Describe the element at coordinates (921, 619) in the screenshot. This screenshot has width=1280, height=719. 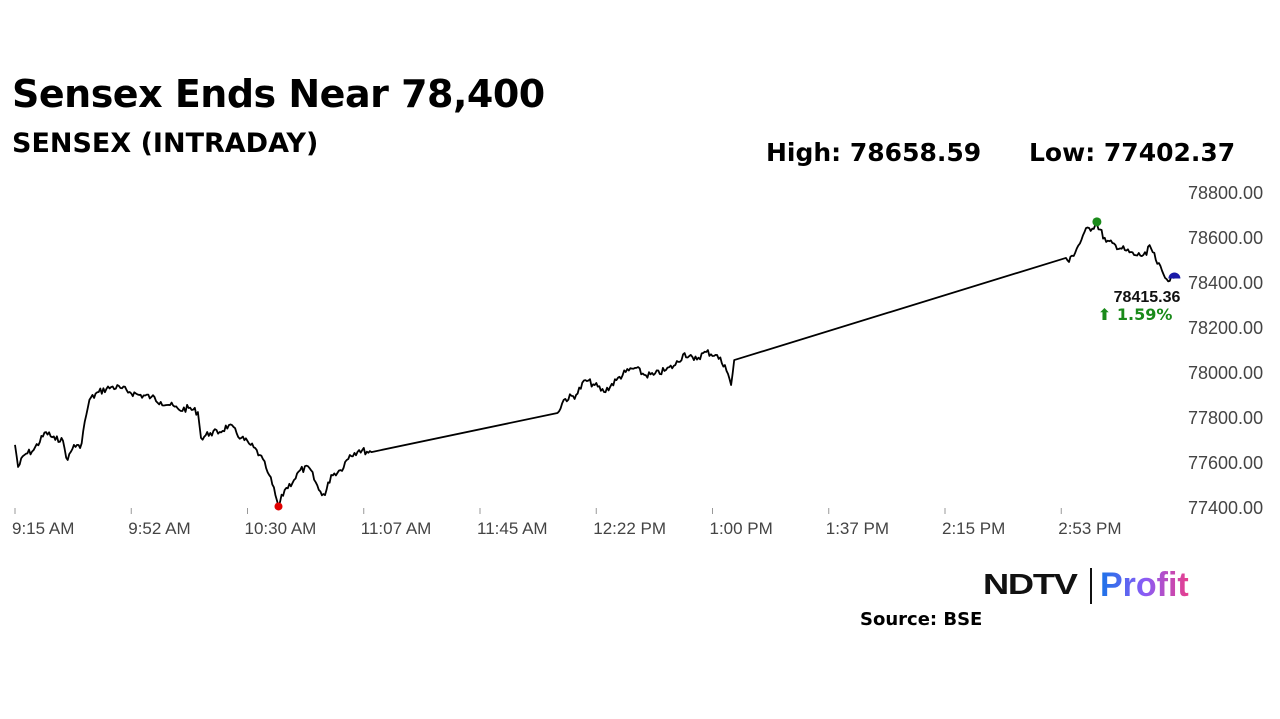
I see `source-note: Source: BSE` at that location.